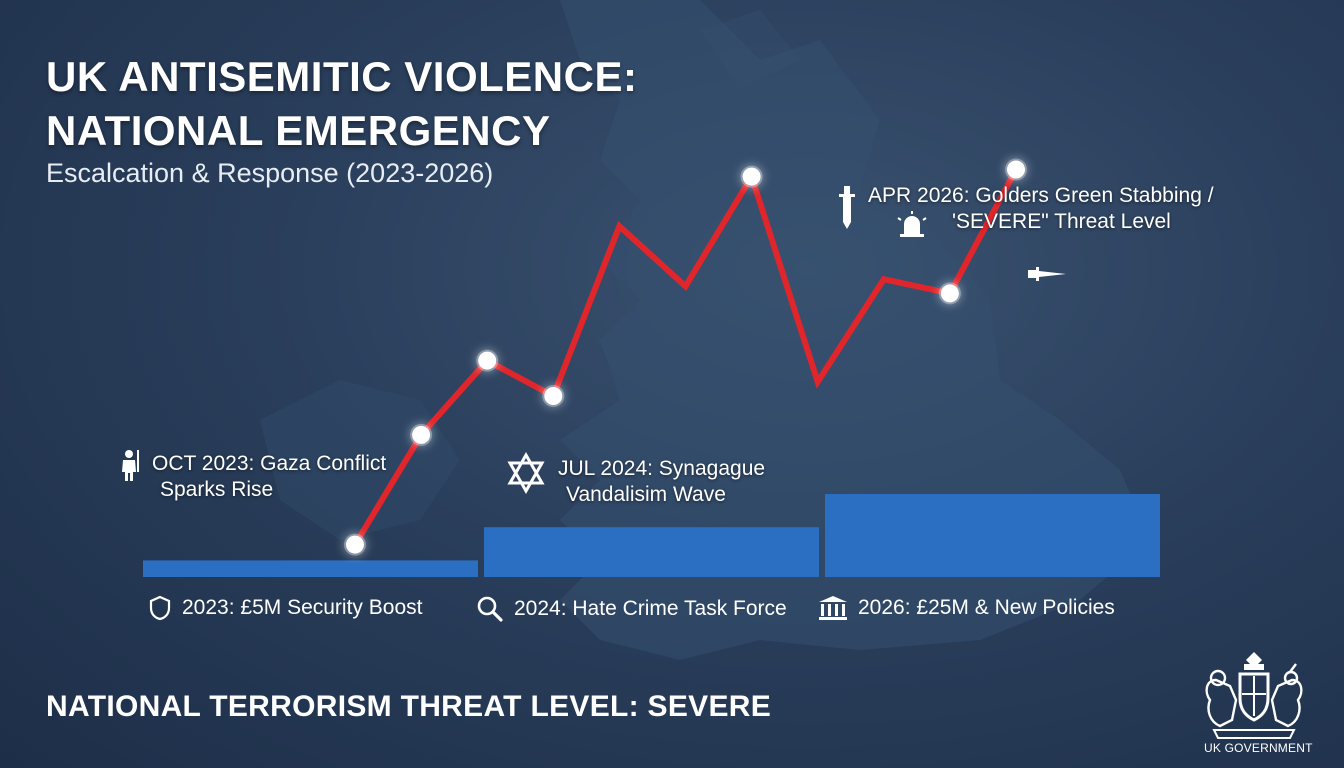 The width and height of the screenshot is (1344, 768). I want to click on funding-bar-2024, so click(651, 552).